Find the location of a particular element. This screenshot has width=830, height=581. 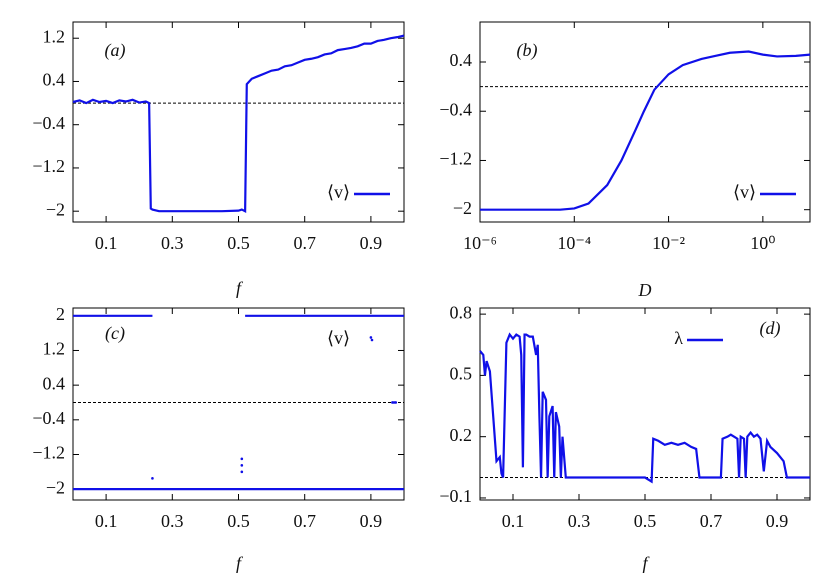

y-tick-label: −0.1 is located at coordinates (455, 496).